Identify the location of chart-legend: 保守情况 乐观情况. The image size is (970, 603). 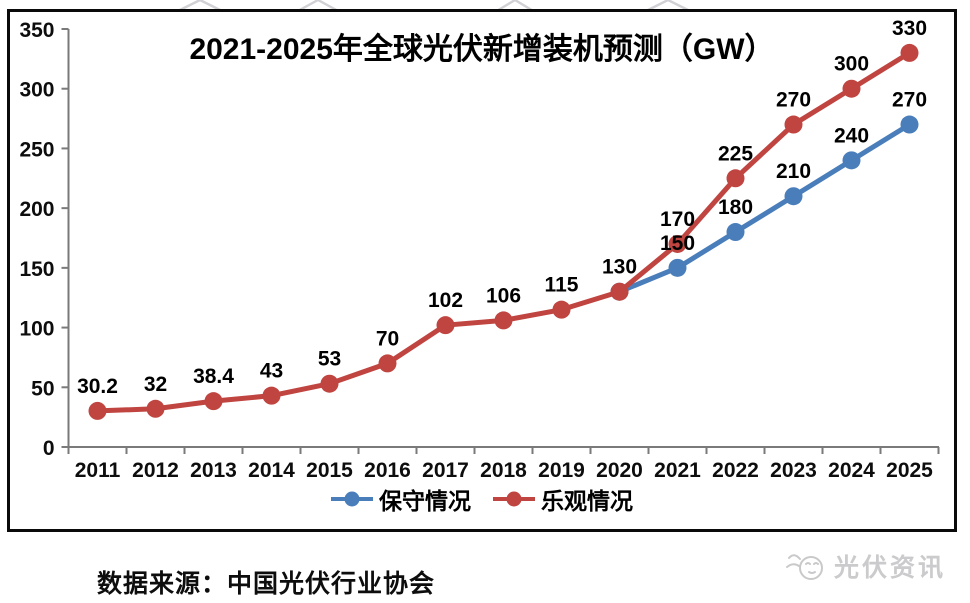
(482, 499).